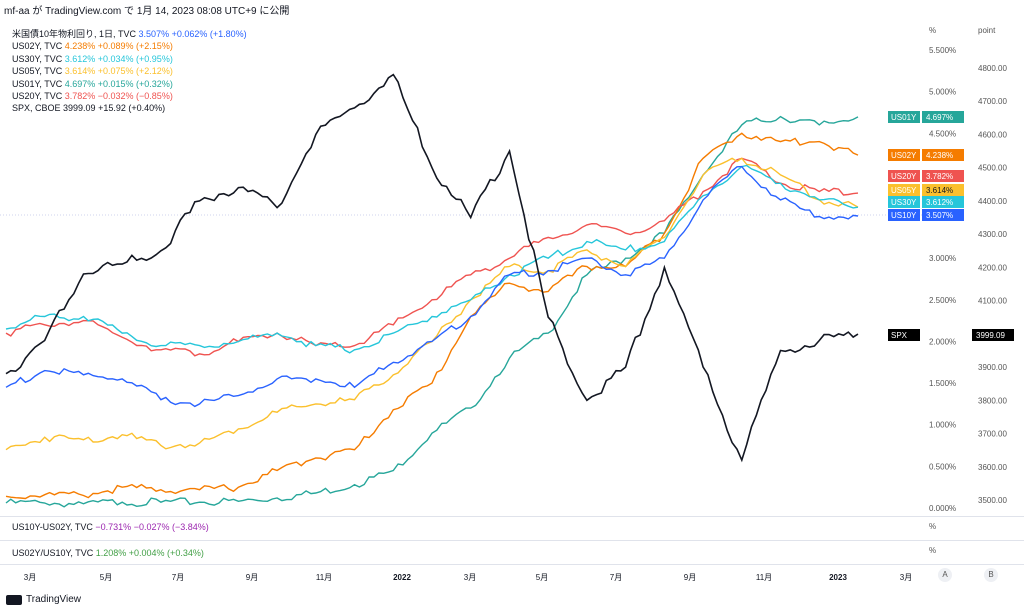  What do you see at coordinates (939, 202) in the screenshot?
I see `series-value-tag-text: 3.612%` at bounding box center [939, 202].